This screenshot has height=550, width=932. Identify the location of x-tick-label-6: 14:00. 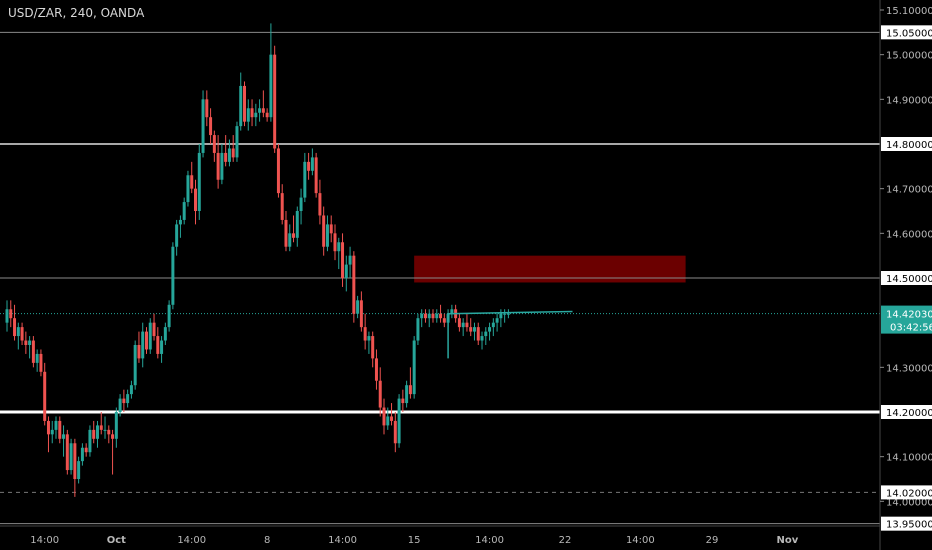
(489, 540).